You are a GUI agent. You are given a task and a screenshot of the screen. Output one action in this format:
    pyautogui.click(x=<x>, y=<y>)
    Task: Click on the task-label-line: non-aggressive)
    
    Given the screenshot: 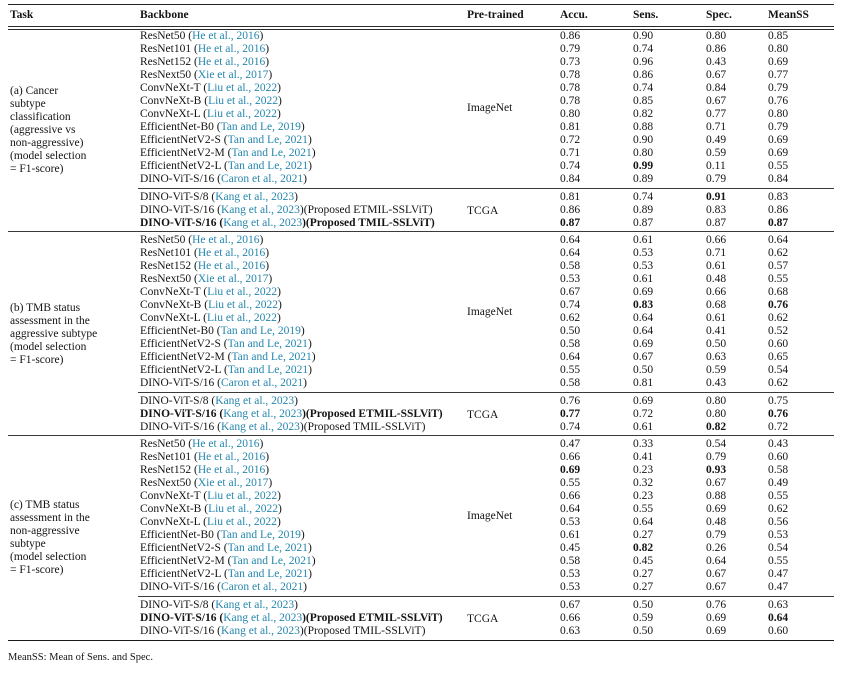 What is the action you would take?
    pyautogui.click(x=47, y=142)
    